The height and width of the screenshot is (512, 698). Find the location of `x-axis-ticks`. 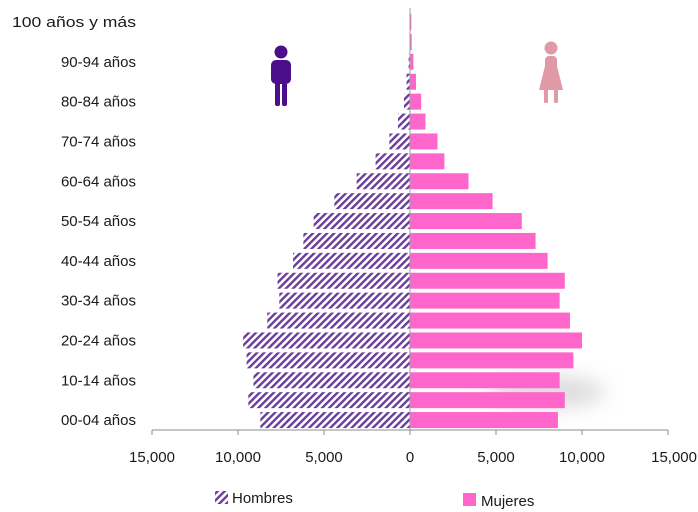

x-axis-ticks is located at coordinates (410, 432).